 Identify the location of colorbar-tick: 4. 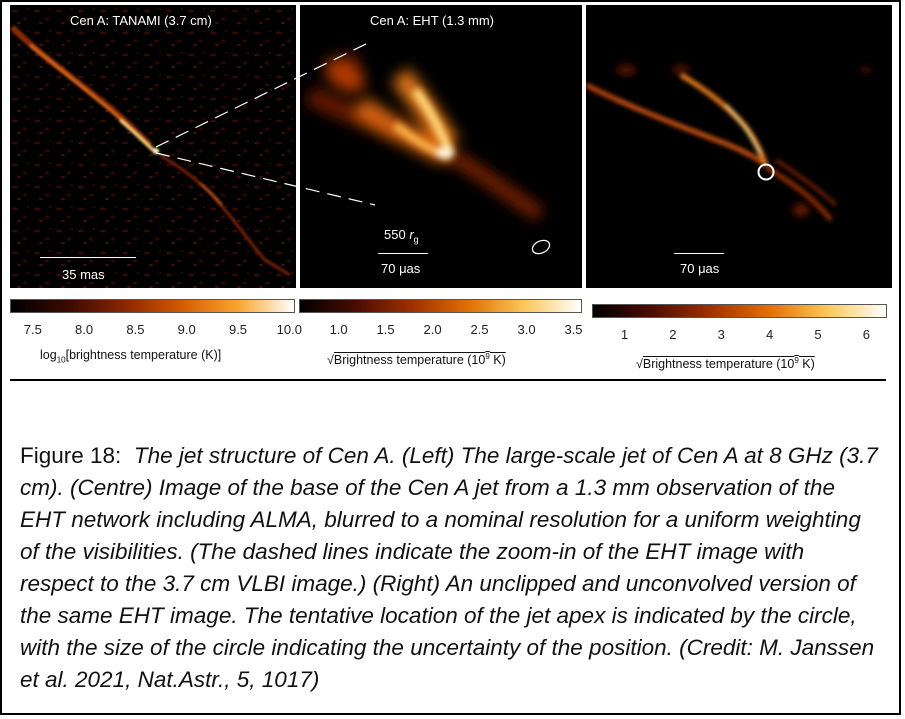
(769, 334).